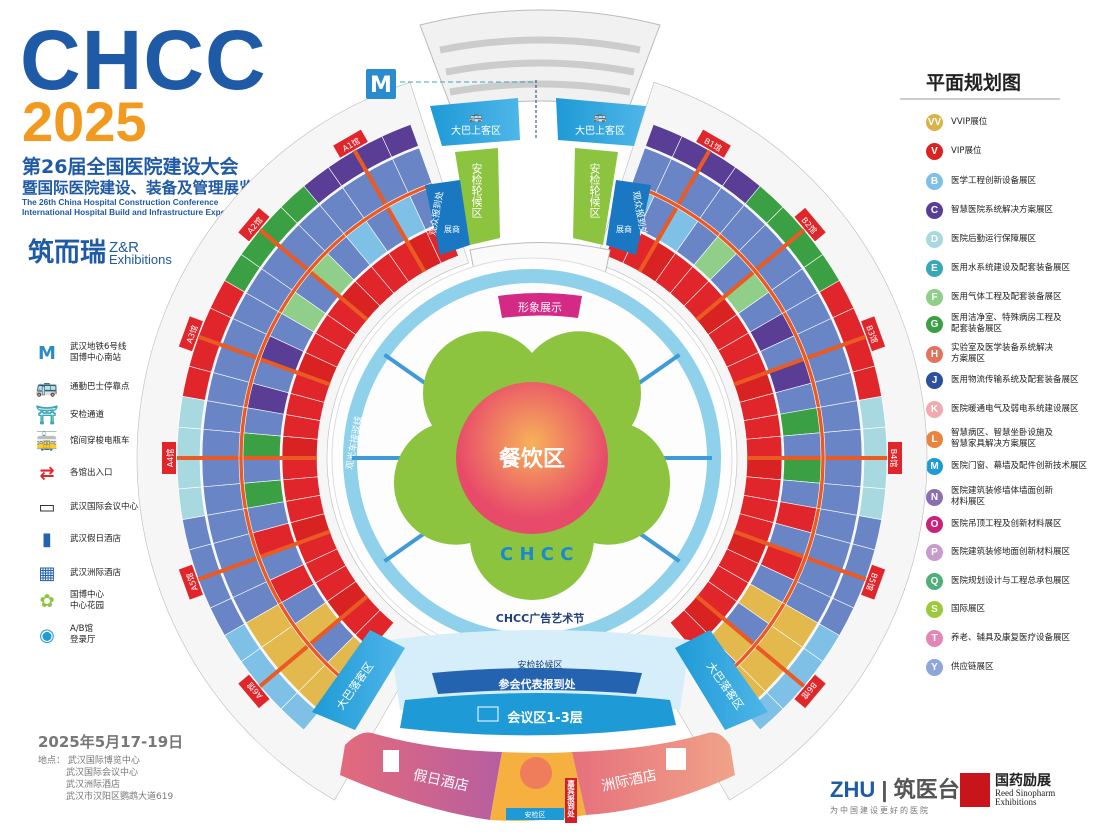  I want to click on zhuyitai-logo: ZHU | 筑医台 为中国建设更好的医院, so click(895, 796).